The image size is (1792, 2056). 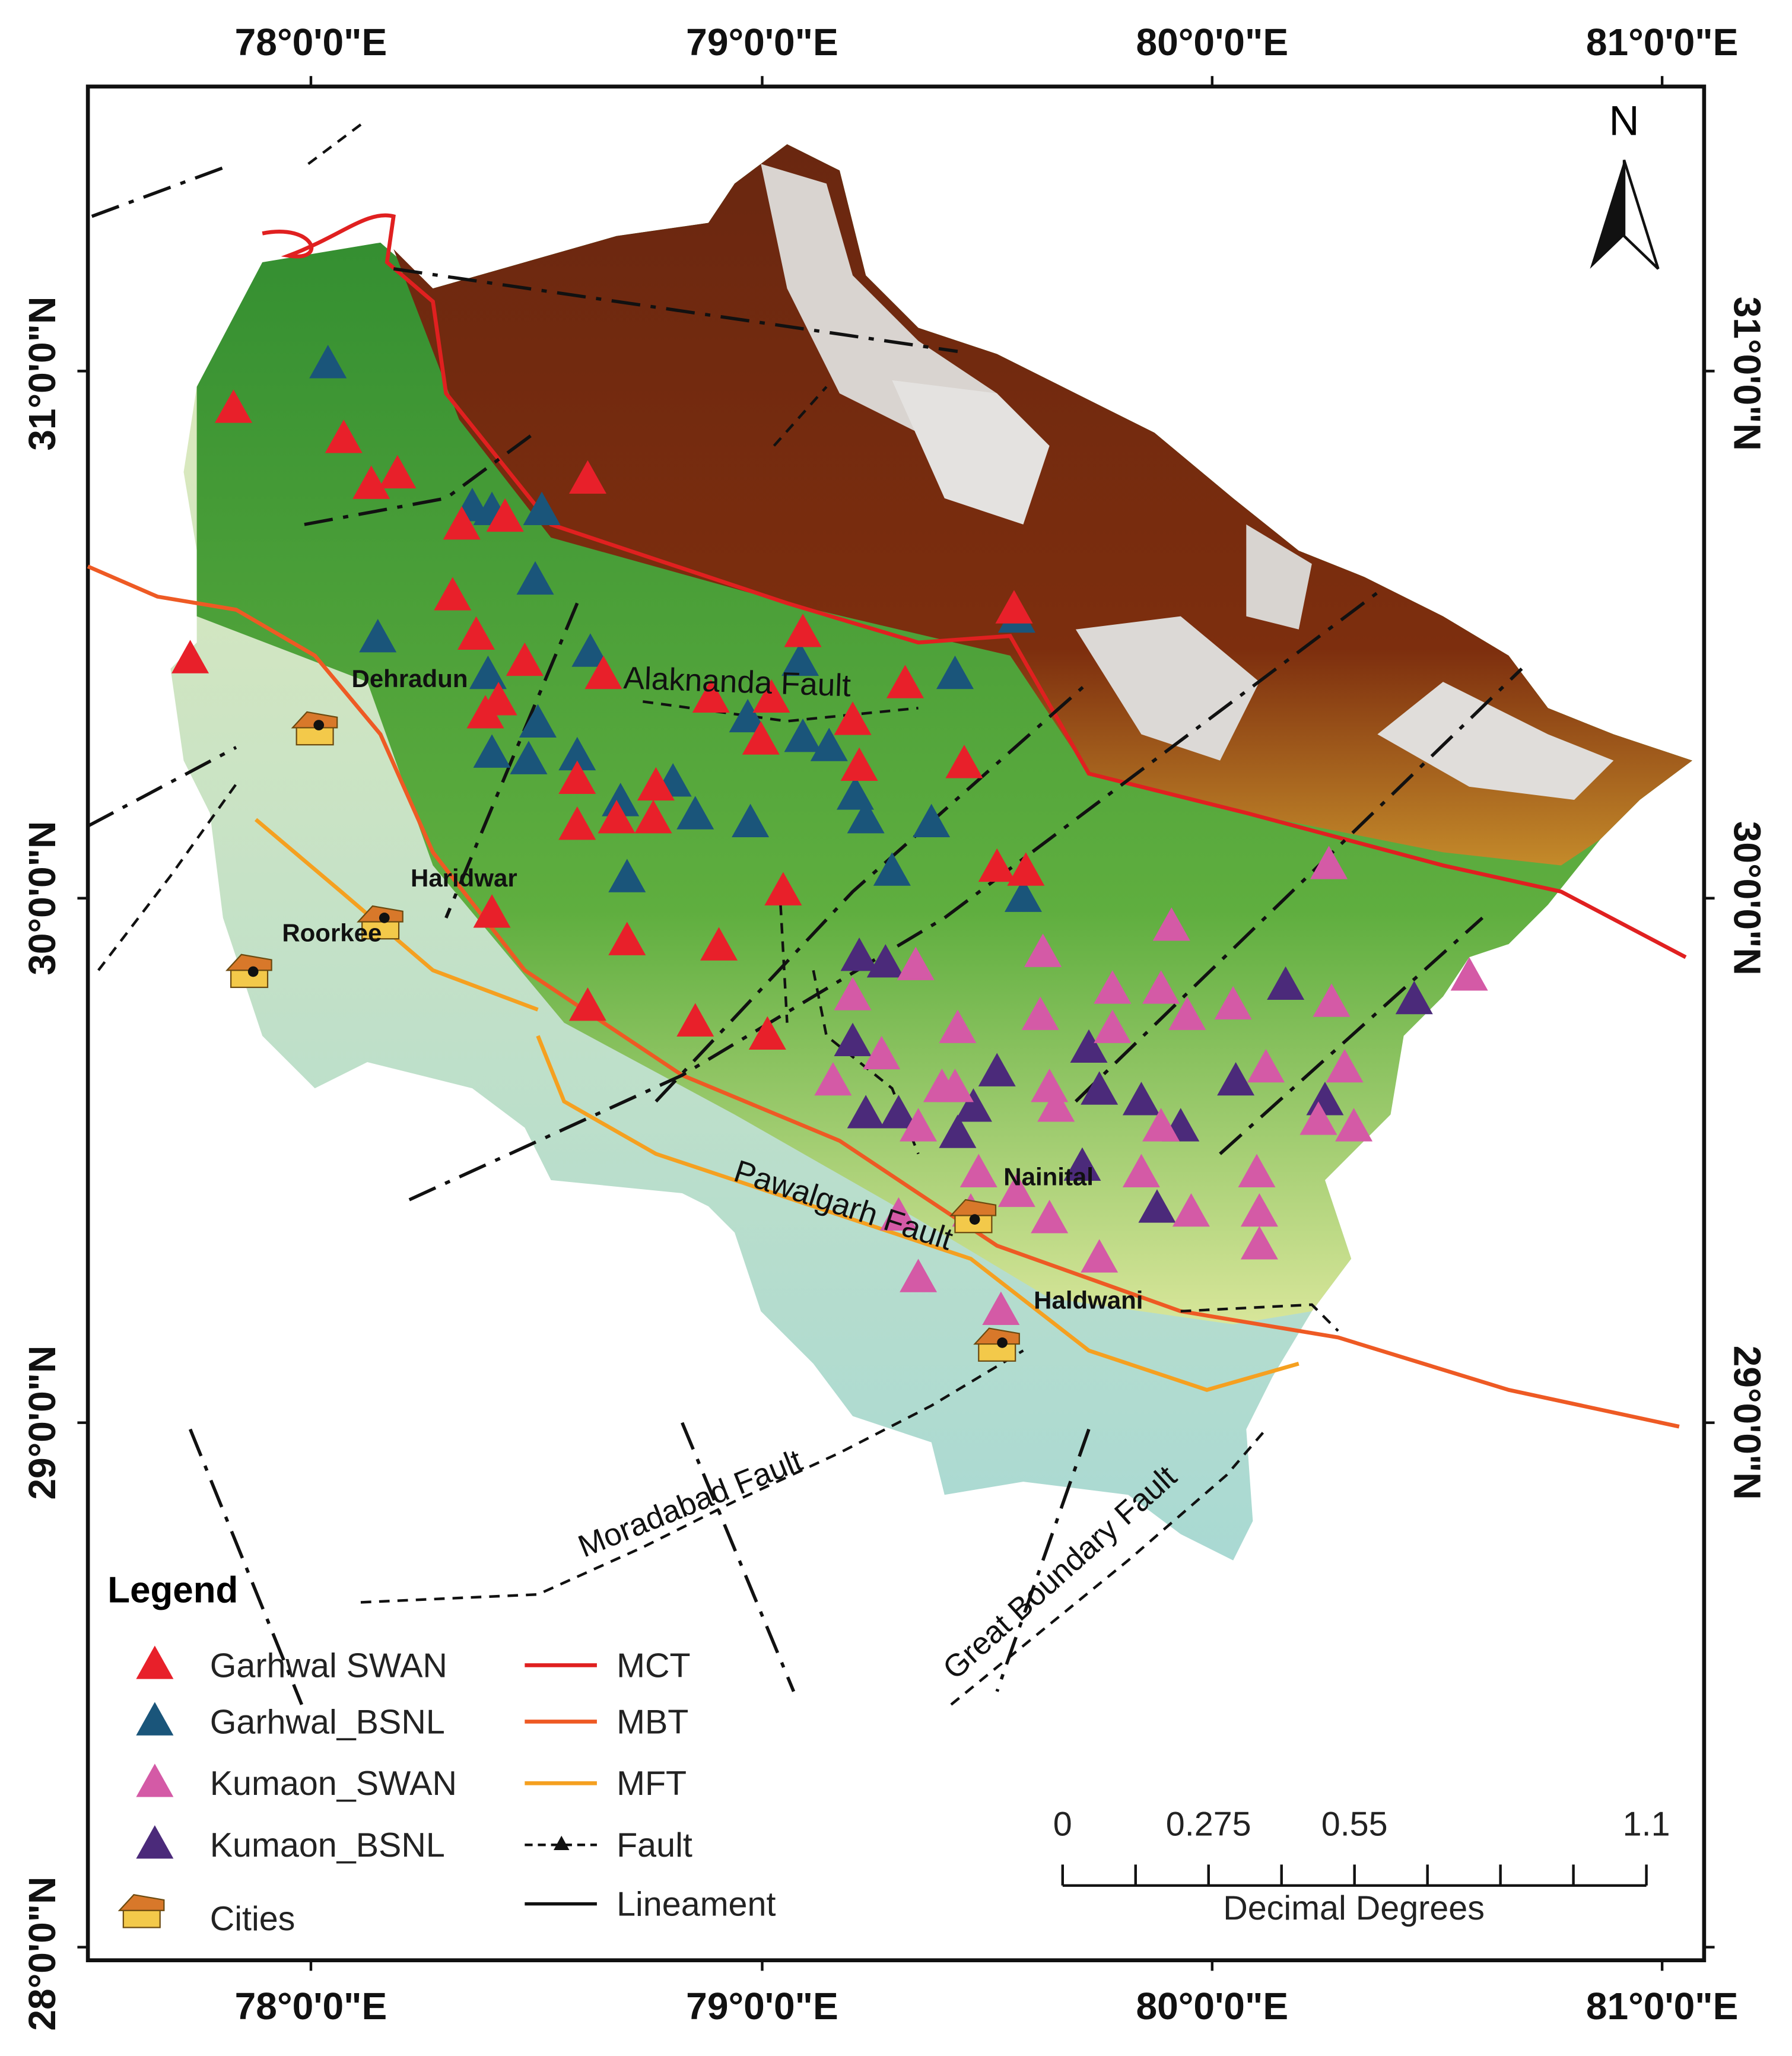 I want to click on y-axis-label: 28°0'0"N, so click(x=42, y=1954).